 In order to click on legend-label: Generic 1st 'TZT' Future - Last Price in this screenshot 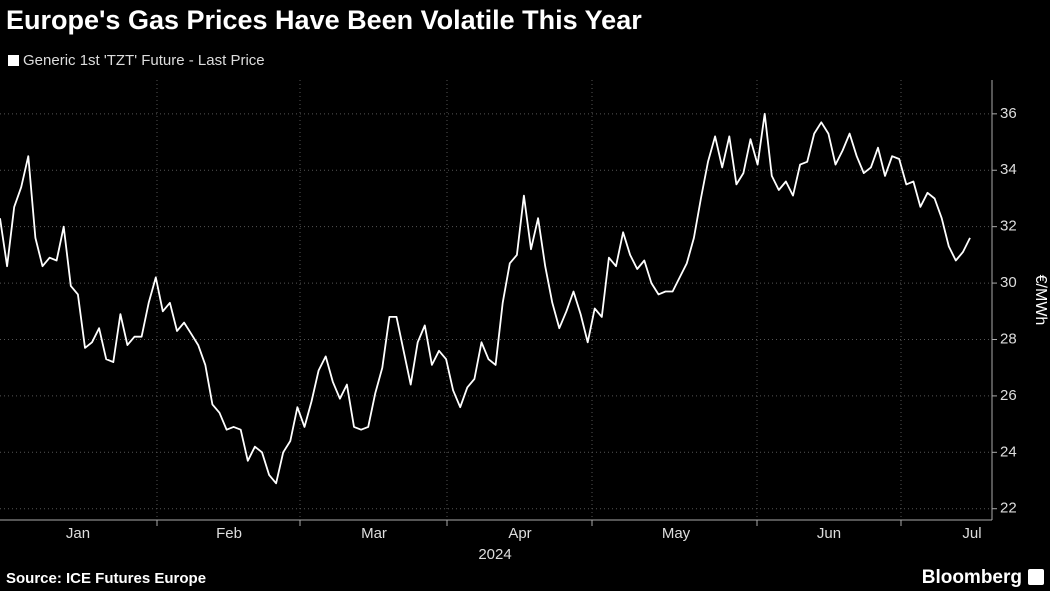, I will do `click(144, 60)`.